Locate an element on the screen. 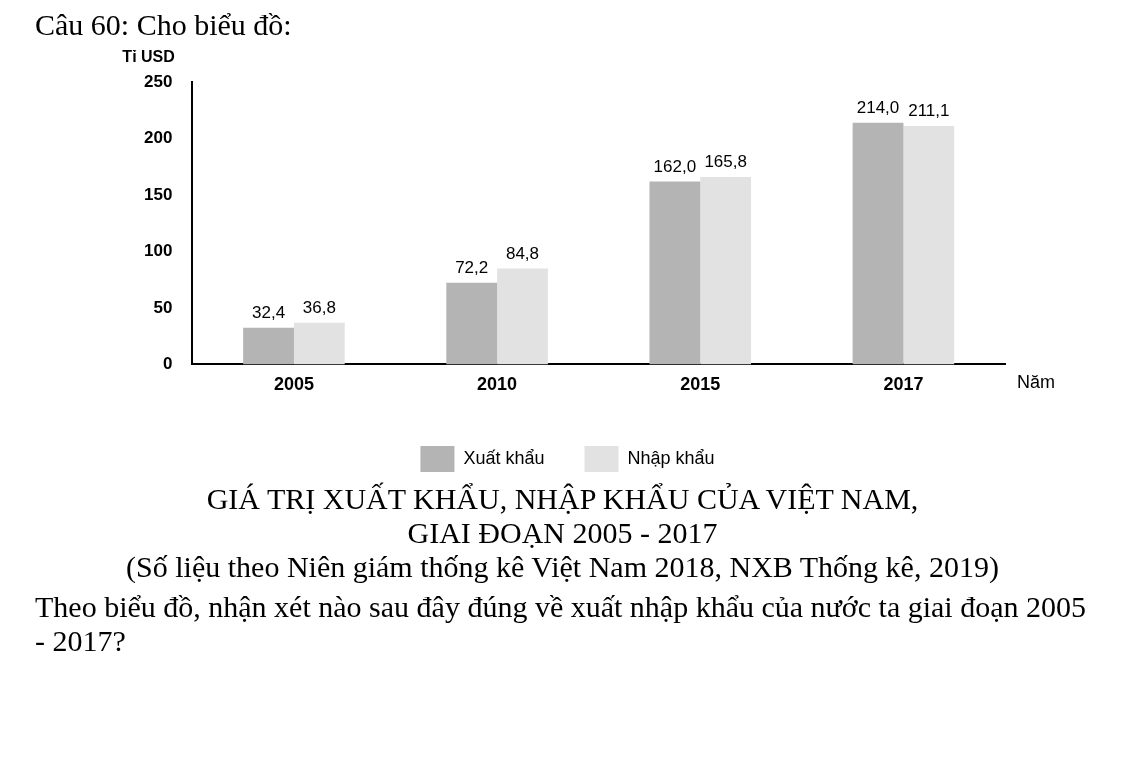 This screenshot has width=1125, height=782. x-tick-label: 2017 is located at coordinates (903, 384).